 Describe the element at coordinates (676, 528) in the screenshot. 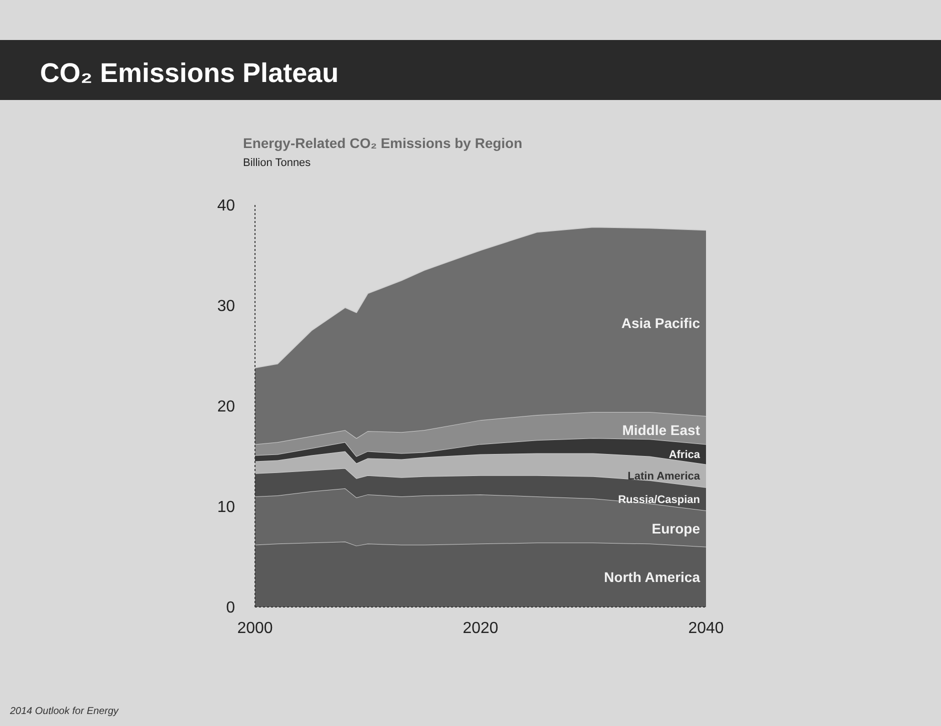

I see `series-label: Europe` at that location.